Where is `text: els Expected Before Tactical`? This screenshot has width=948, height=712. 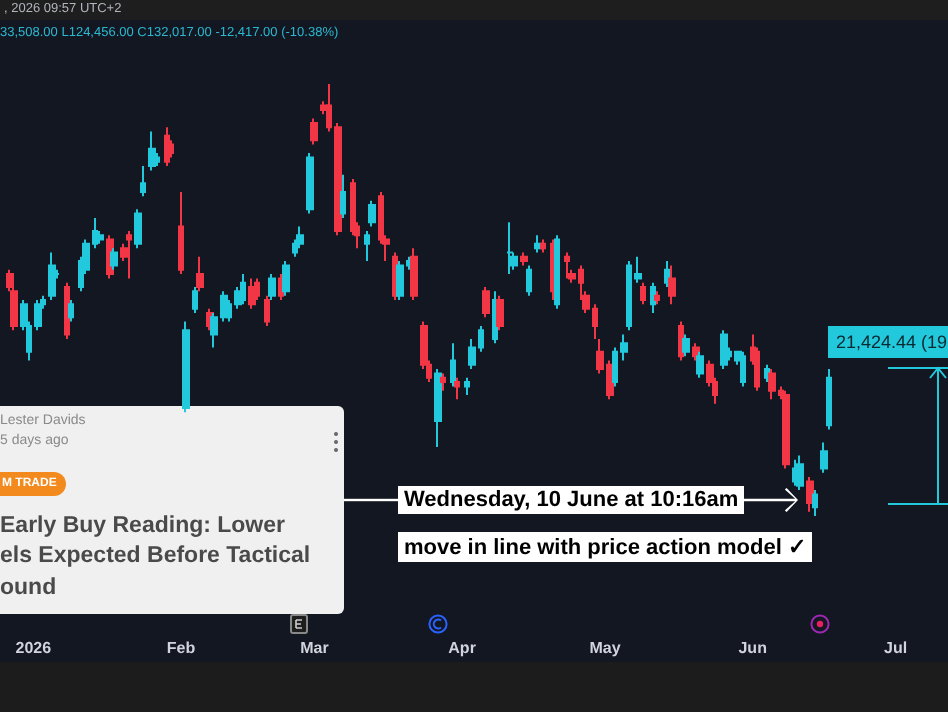
text: els Expected Before Tactical is located at coordinates (155, 556).